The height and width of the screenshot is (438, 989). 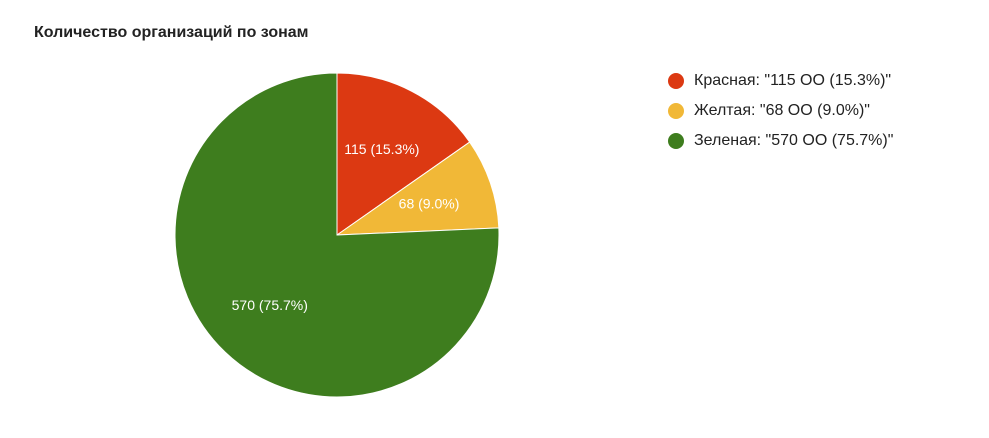 I want to click on slice-label-yellow: 68 (9.0%), so click(x=429, y=204).